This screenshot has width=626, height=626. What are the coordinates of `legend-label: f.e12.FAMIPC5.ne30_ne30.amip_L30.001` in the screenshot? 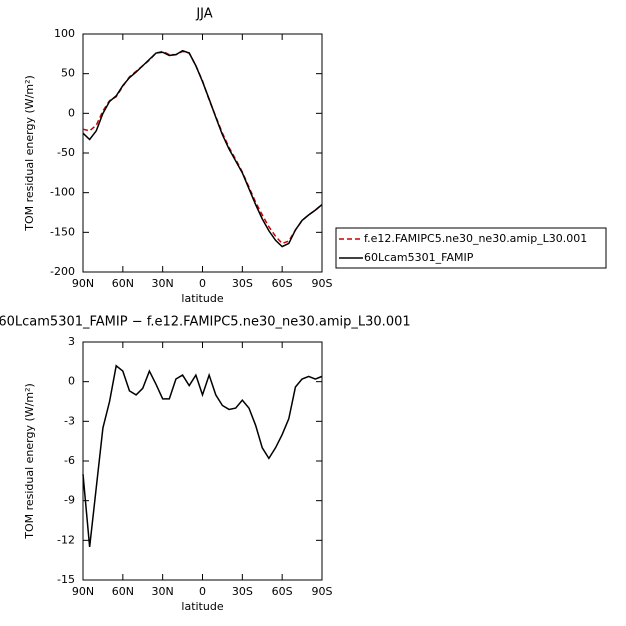 It's located at (475, 238).